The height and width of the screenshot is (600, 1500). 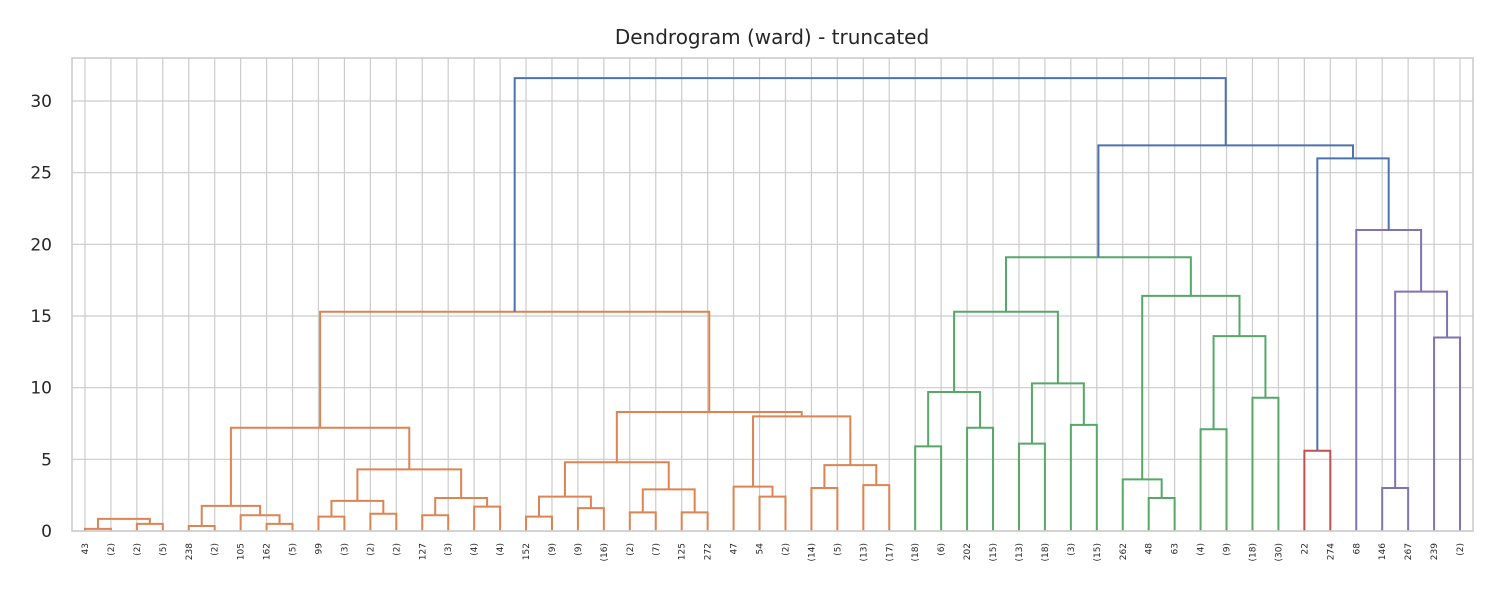 What do you see at coordinates (527, 551) in the screenshot?
I see `leaf-label: 152` at bounding box center [527, 551].